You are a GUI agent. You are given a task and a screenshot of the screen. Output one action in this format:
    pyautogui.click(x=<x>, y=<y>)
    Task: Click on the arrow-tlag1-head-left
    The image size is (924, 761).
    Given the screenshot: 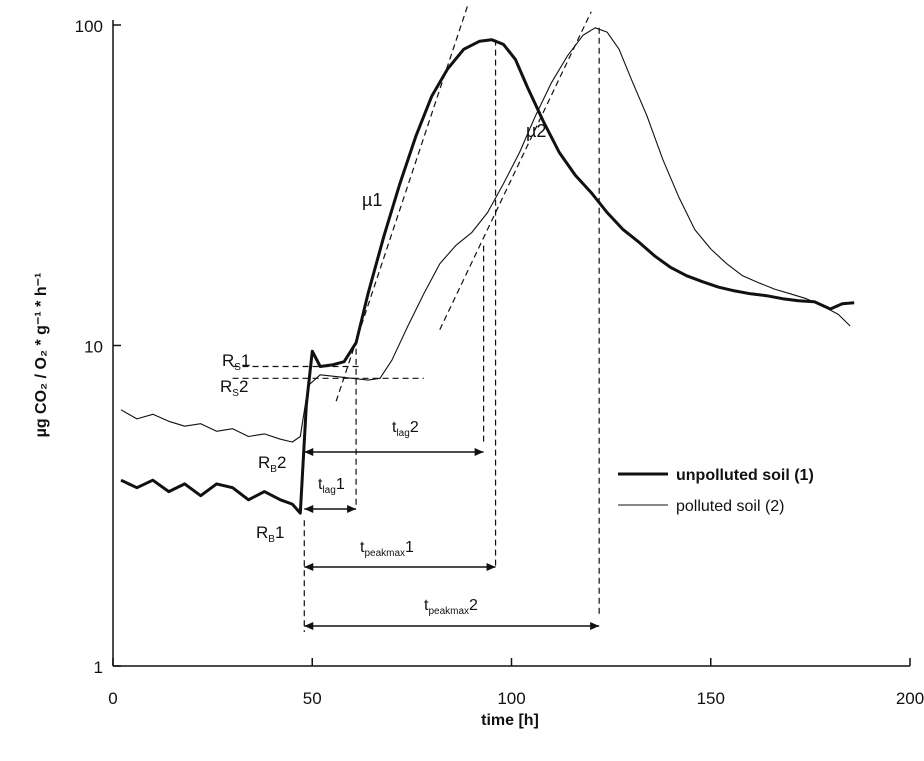 What is the action you would take?
    pyautogui.click(x=309, y=509)
    